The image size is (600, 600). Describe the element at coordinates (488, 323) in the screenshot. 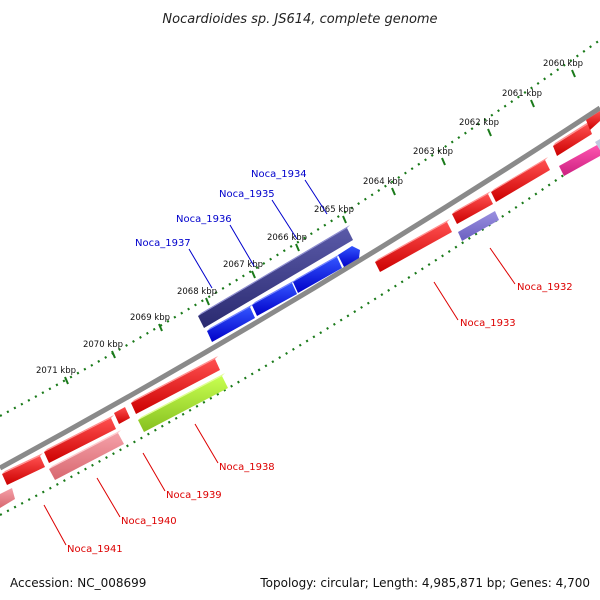

I see `gene-label-noca-1933: Noca_1933` at that location.